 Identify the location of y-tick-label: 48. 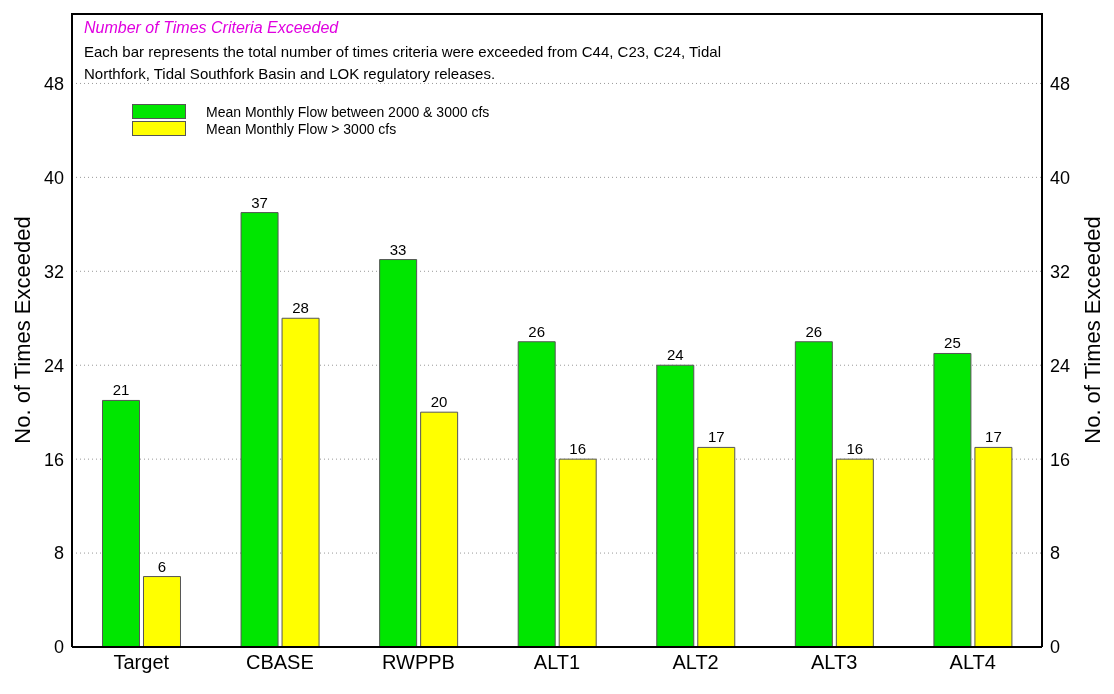
(53, 83).